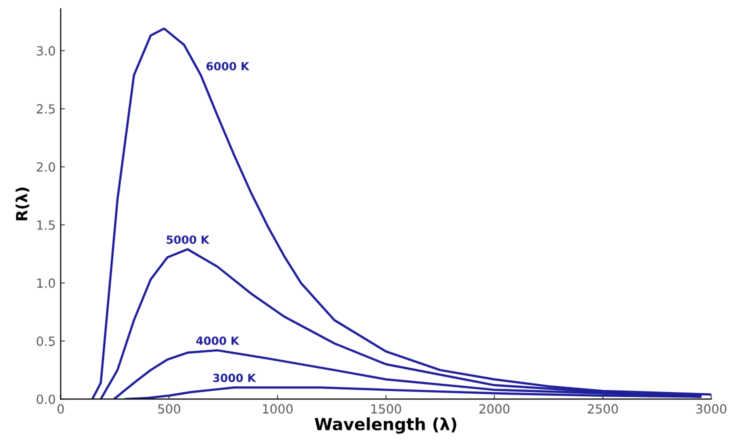  I want to click on y-tick-label: 2.0, so click(45, 167).